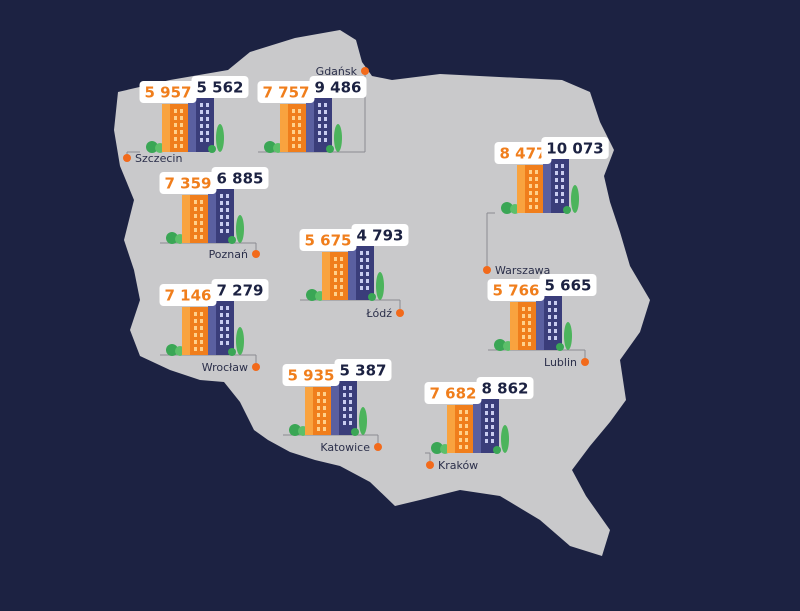  I want to click on city-name: Warszawa, so click(522, 270).